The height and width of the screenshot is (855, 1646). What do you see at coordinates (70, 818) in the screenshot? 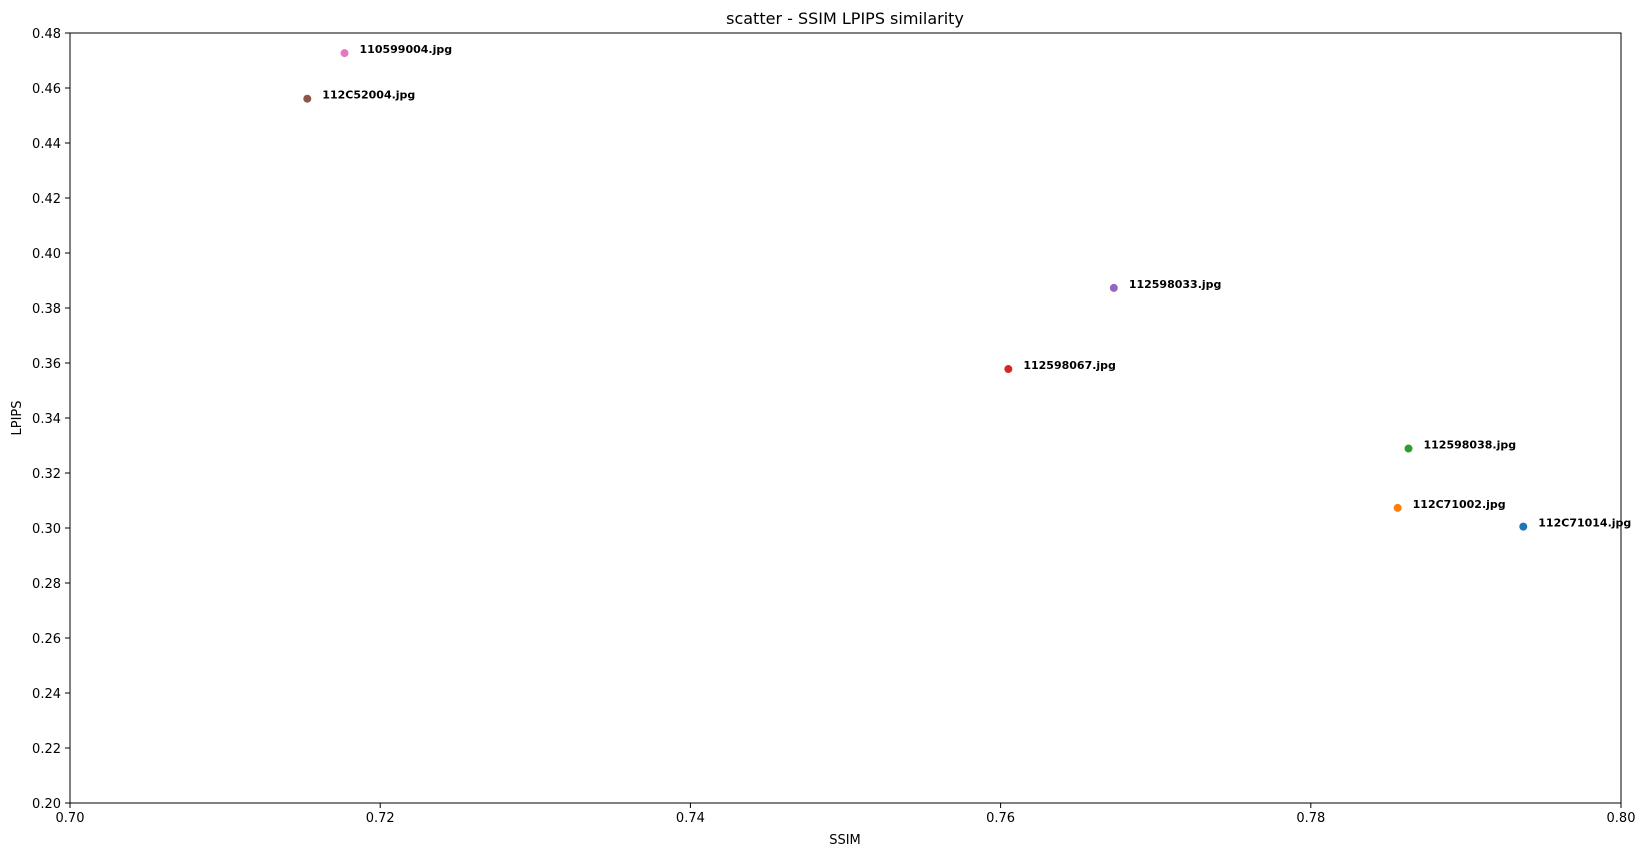
I see `x-tick-label: 0.70` at bounding box center [70, 818].